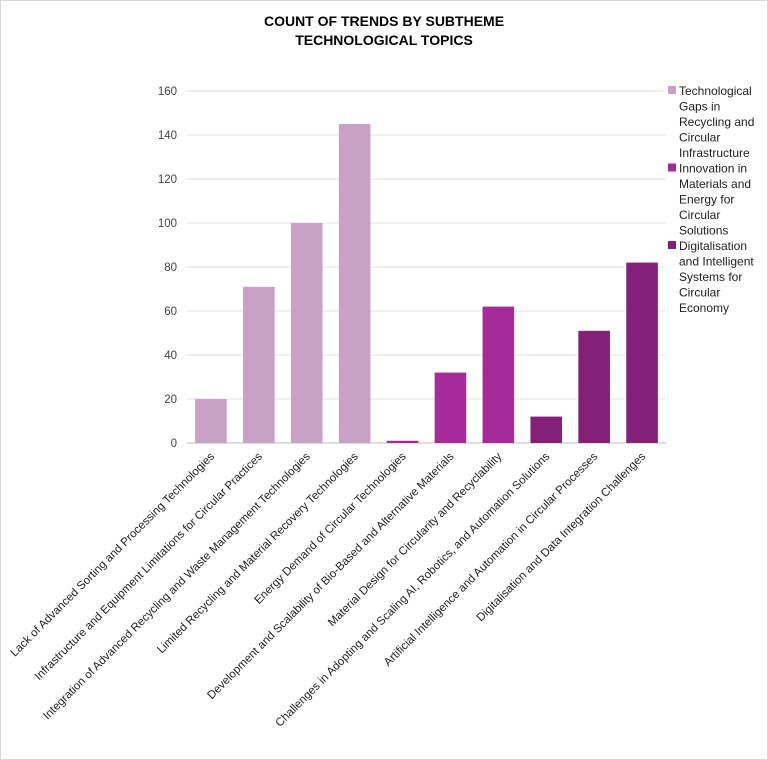  What do you see at coordinates (715, 91) in the screenshot?
I see `legend-label: Technological` at bounding box center [715, 91].